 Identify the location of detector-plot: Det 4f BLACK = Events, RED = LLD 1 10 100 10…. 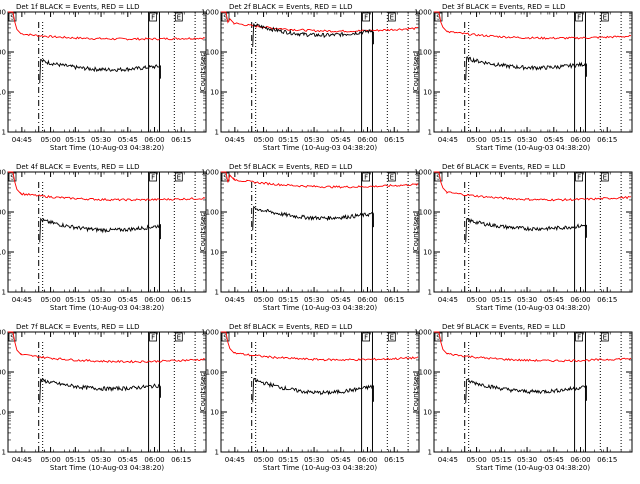
(103, 237).